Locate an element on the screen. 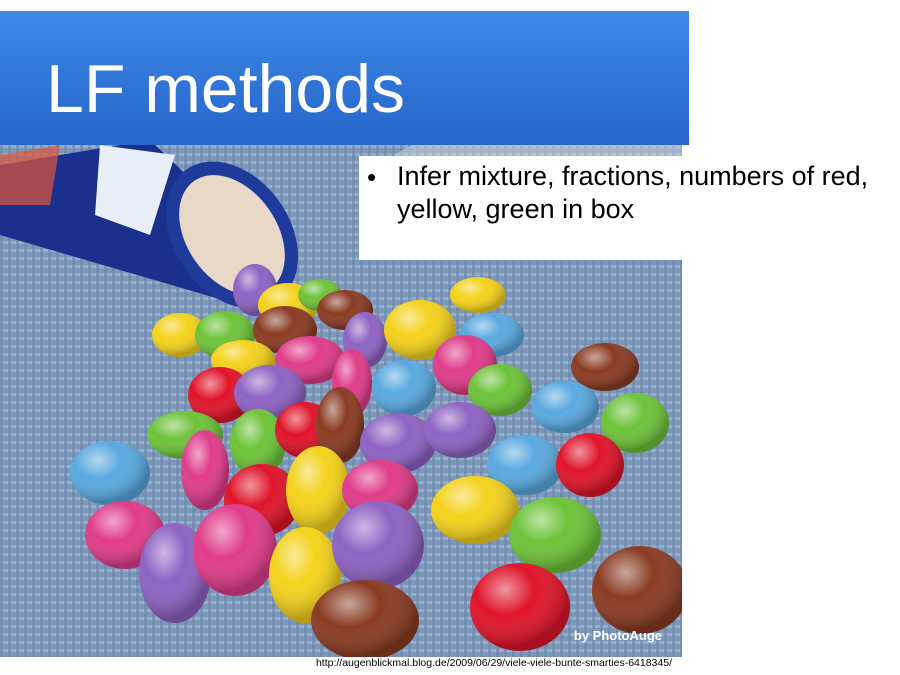 The image size is (900, 675). photo-credit: by PhotoAuge is located at coordinates (617, 635).